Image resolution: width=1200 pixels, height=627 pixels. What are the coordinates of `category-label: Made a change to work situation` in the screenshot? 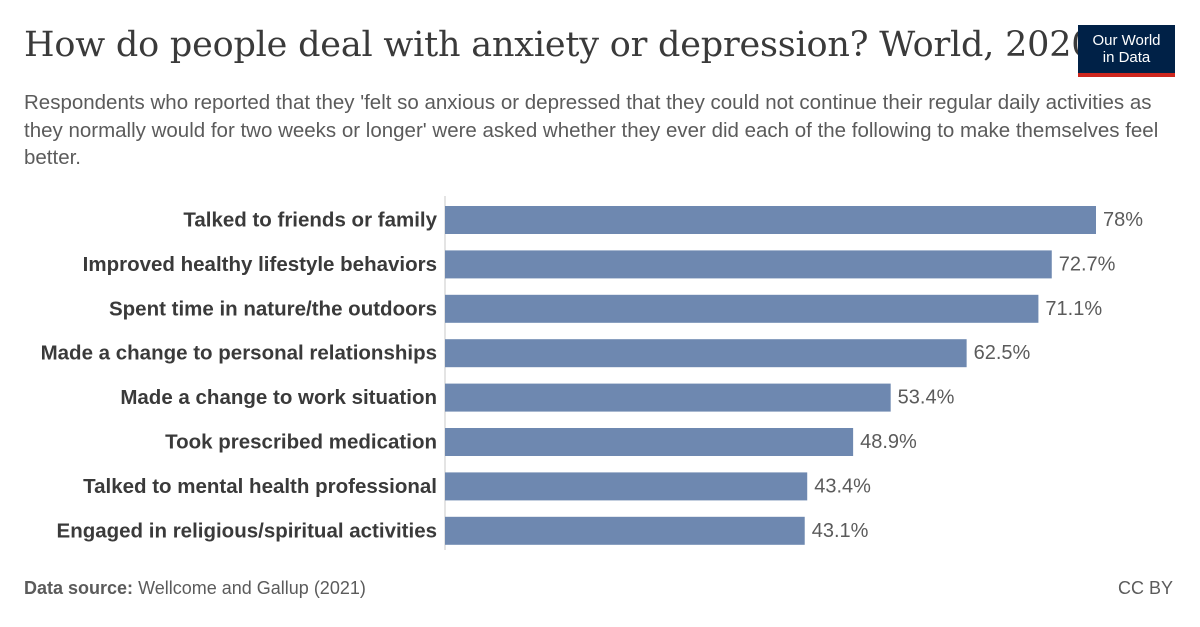 It's located at (278, 397).